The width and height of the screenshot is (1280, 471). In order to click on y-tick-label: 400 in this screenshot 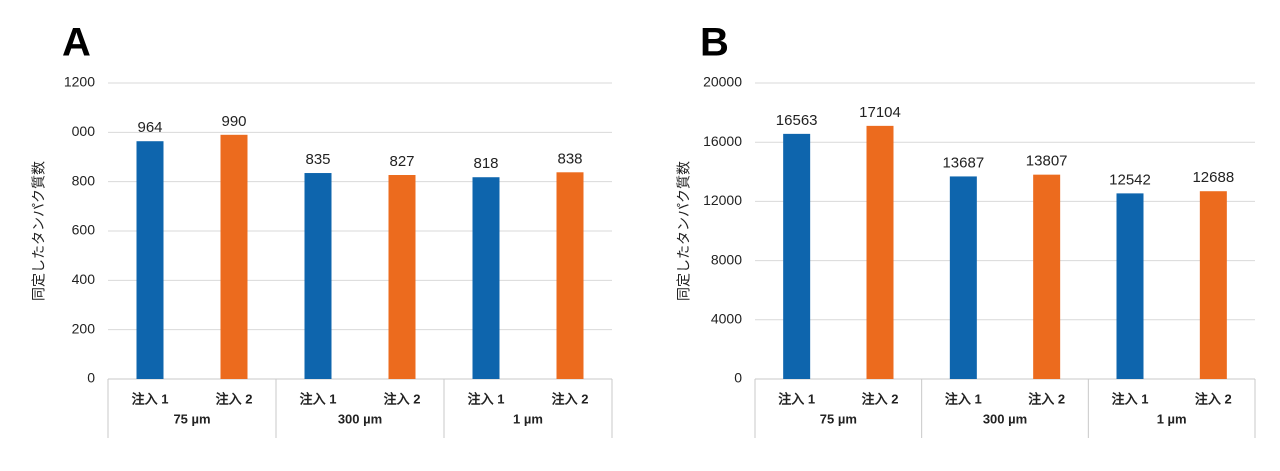, I will do `click(84, 279)`.